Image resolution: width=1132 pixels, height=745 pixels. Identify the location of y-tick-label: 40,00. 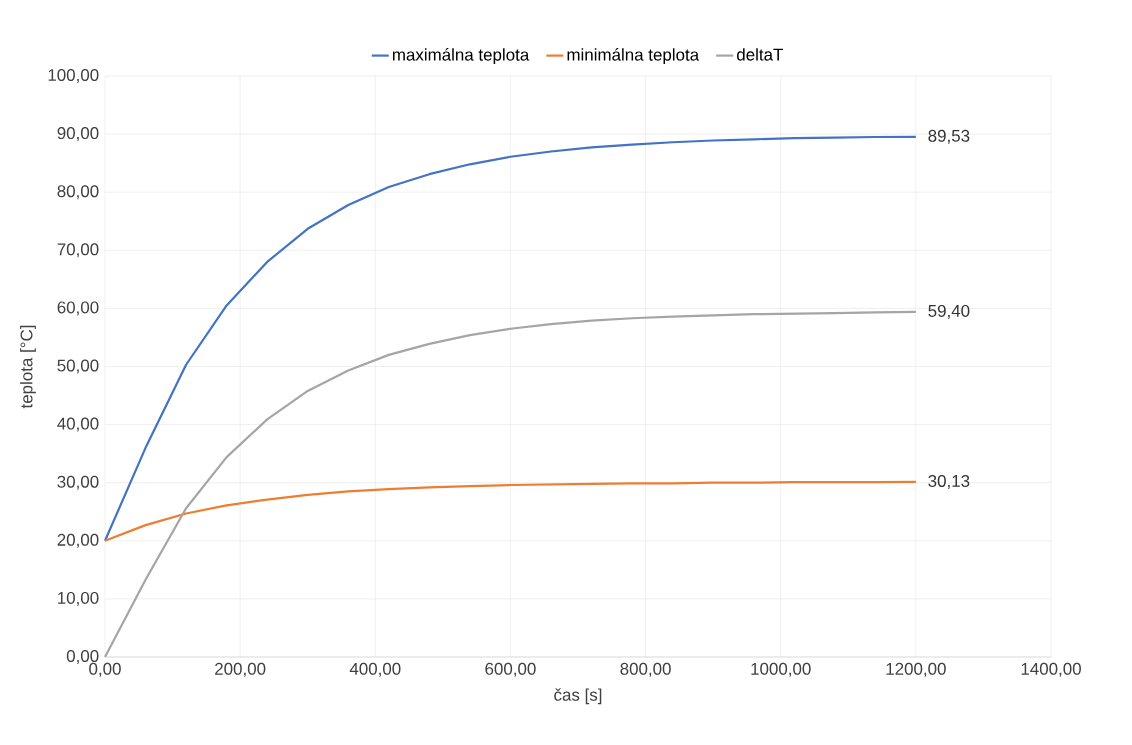
(78, 424).